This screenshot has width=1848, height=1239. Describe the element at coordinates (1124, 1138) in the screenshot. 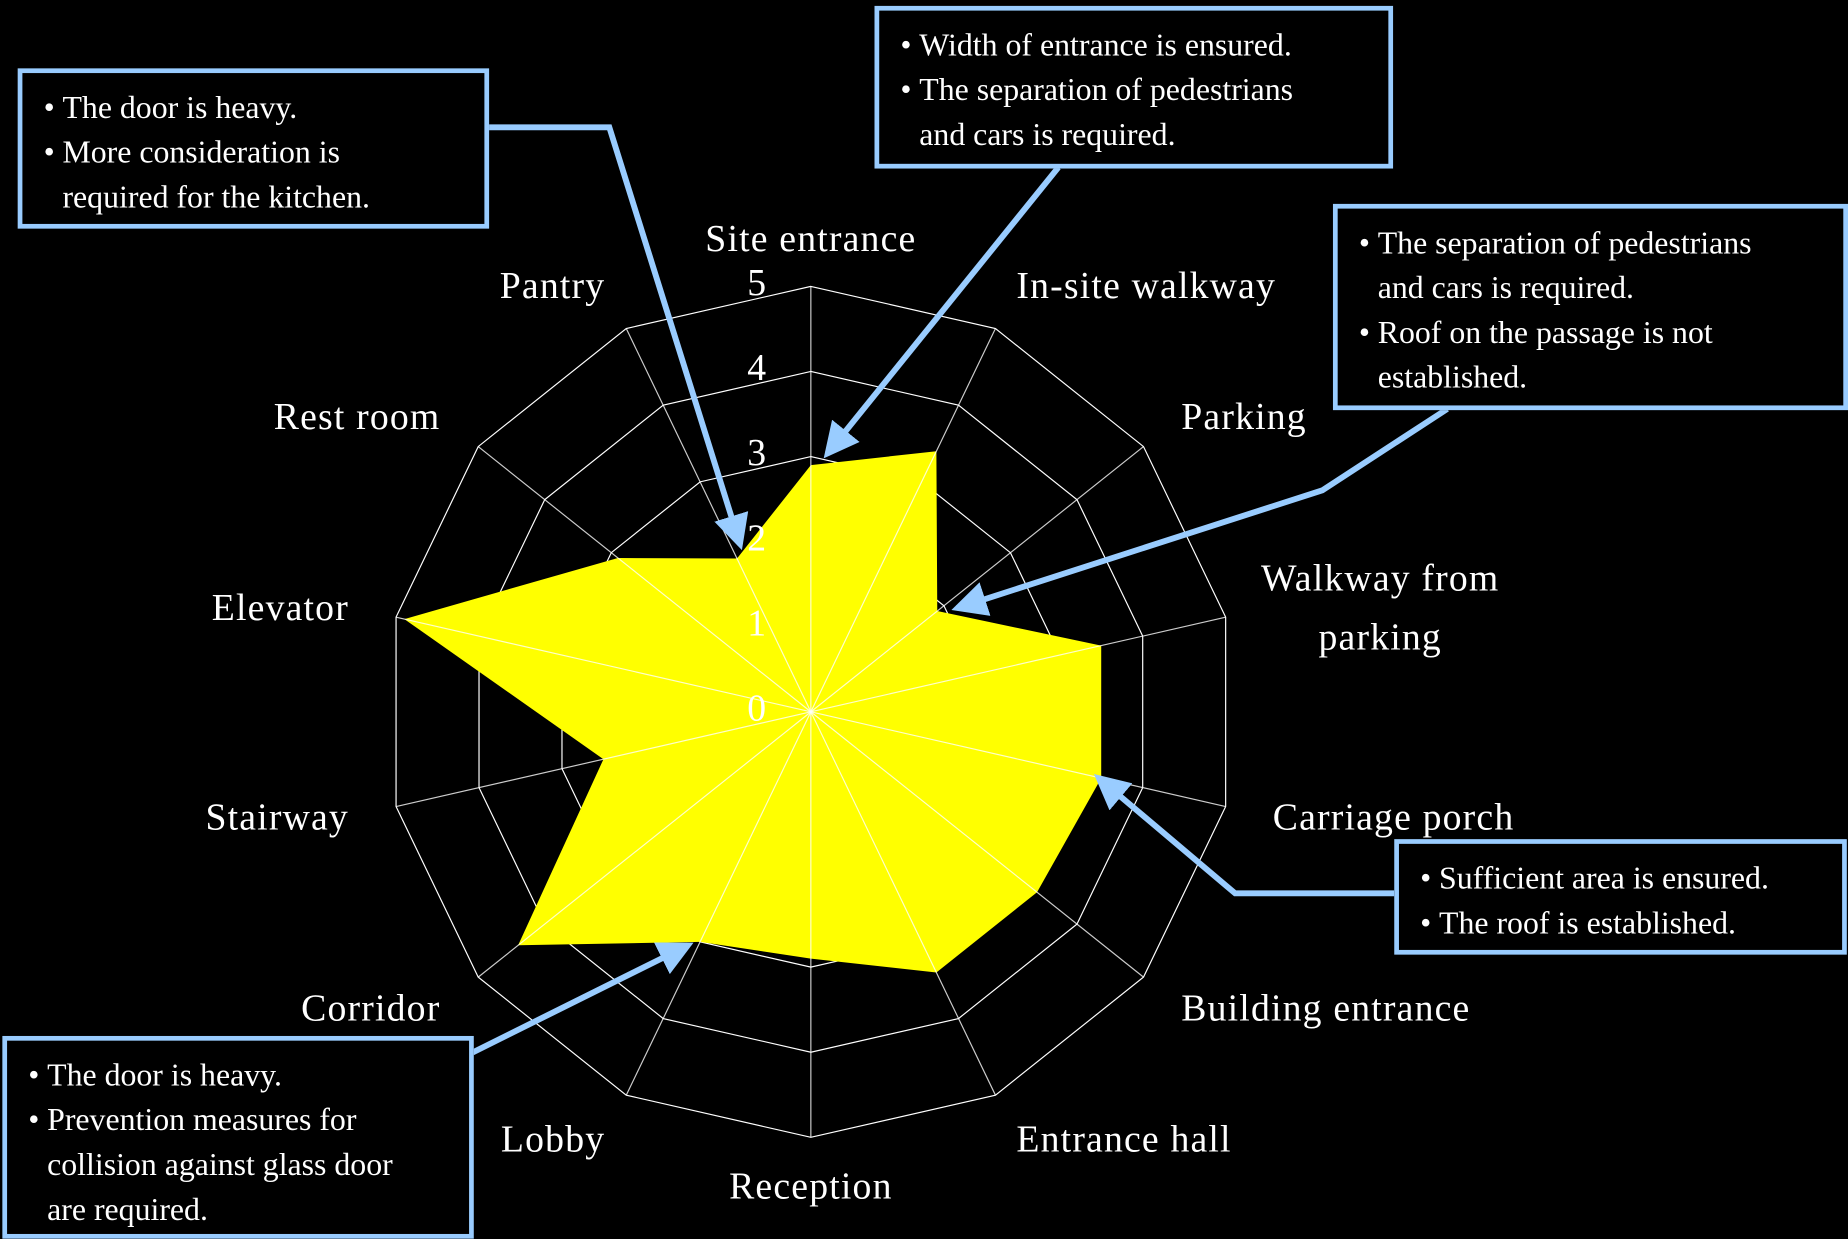

I see `category-label: Entrance hall` at that location.